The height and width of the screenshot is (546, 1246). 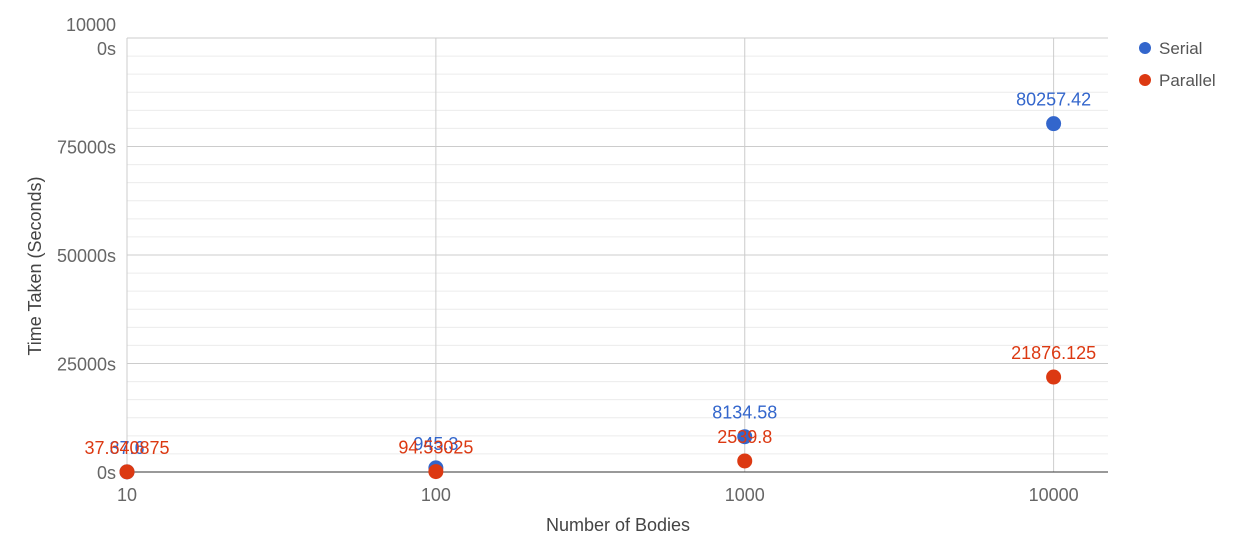 I want to click on data-label-parallel: 2539.8, so click(x=744, y=437).